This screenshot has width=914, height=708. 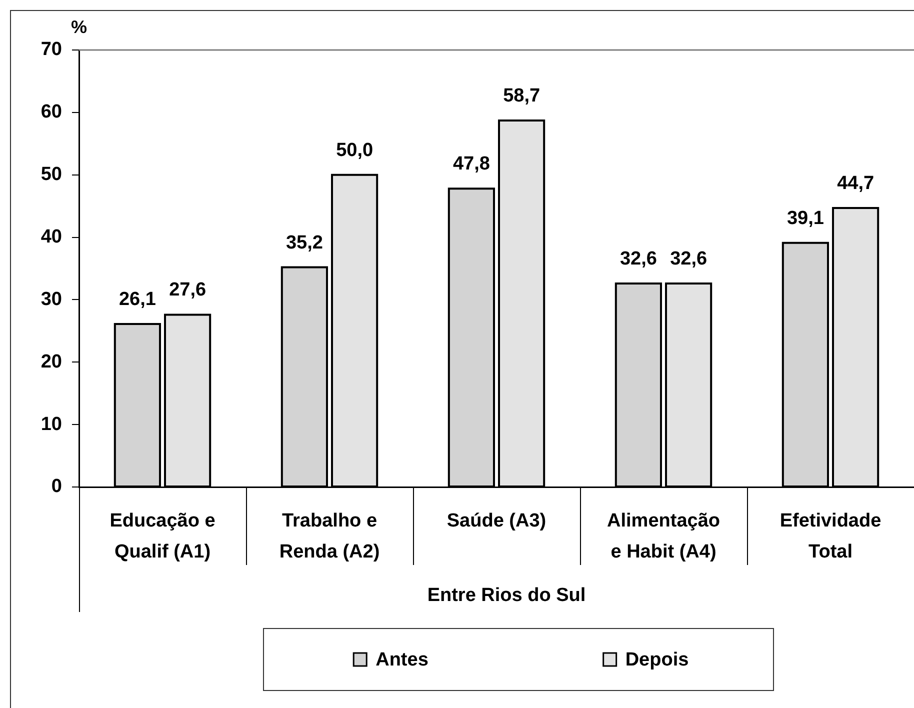 What do you see at coordinates (51, 49) in the screenshot?
I see `y-tick-label: 70` at bounding box center [51, 49].